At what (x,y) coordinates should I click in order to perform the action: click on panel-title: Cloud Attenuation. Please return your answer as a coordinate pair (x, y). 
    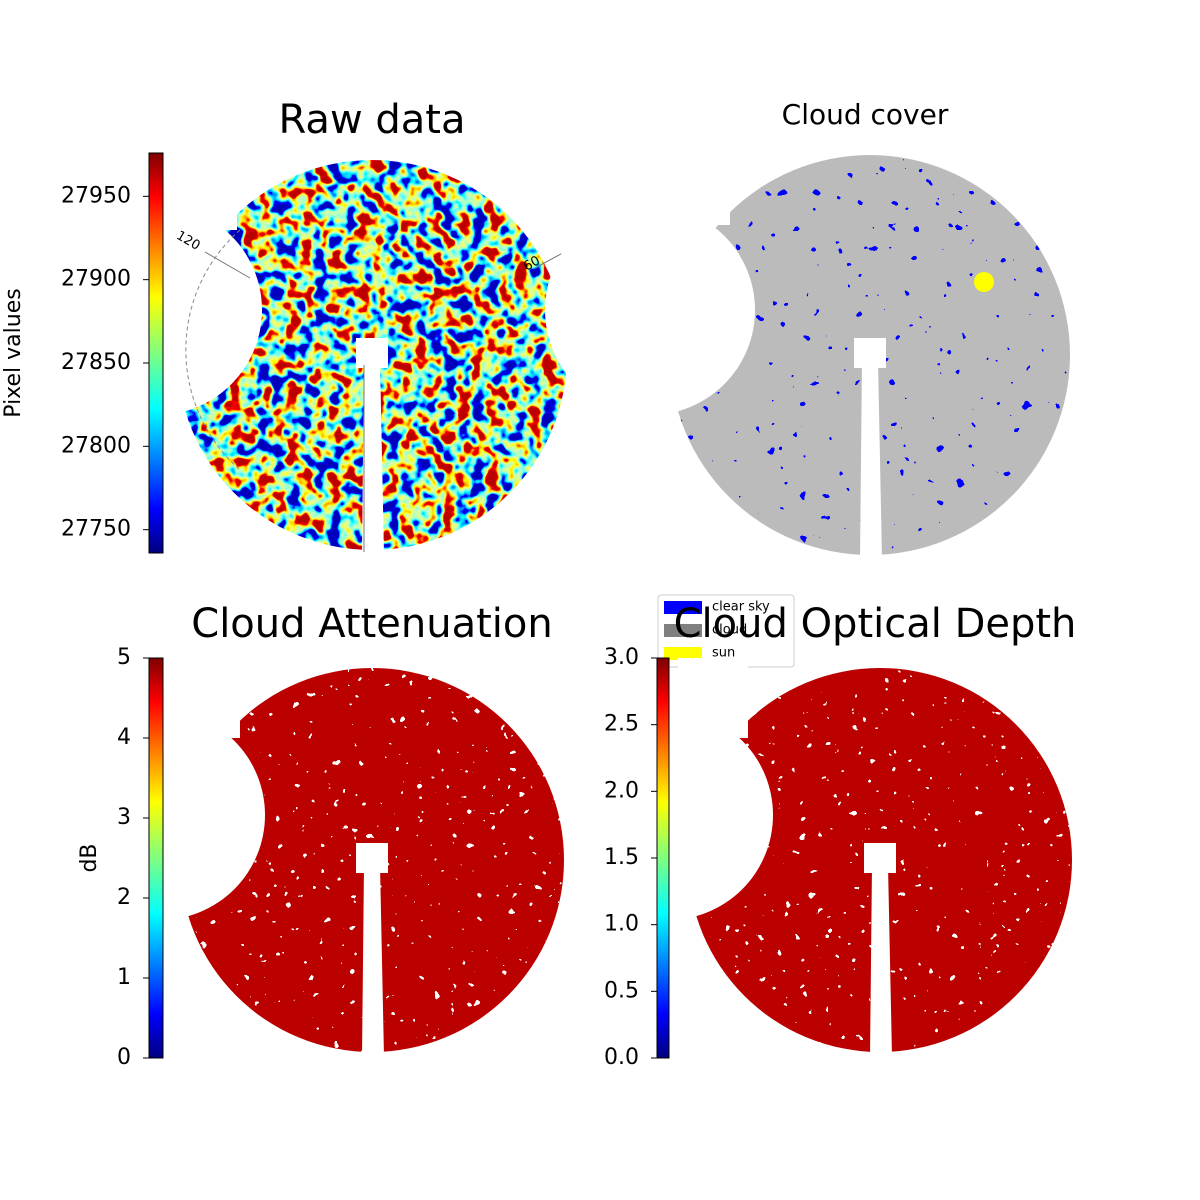
    Looking at the image, I should click on (371, 624).